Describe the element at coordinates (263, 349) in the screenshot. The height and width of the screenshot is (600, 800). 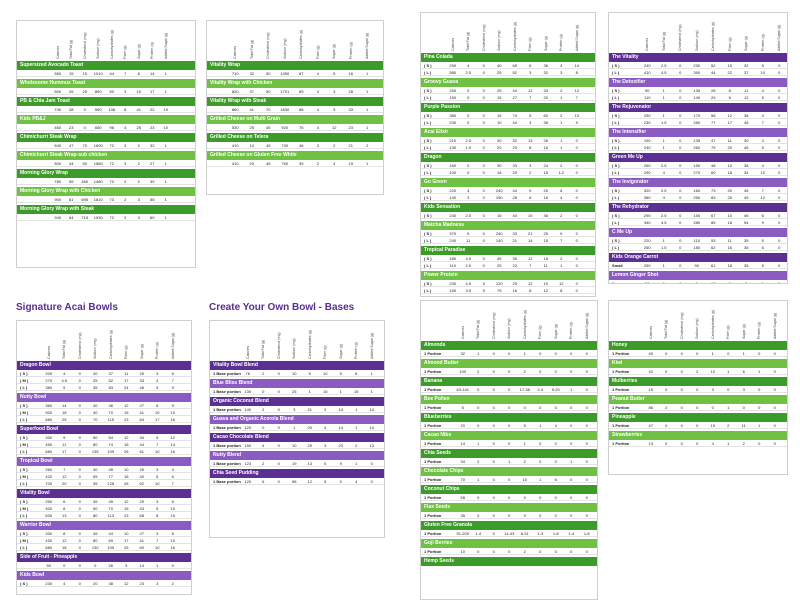
I see `column-label: Total Fat (g)` at that location.